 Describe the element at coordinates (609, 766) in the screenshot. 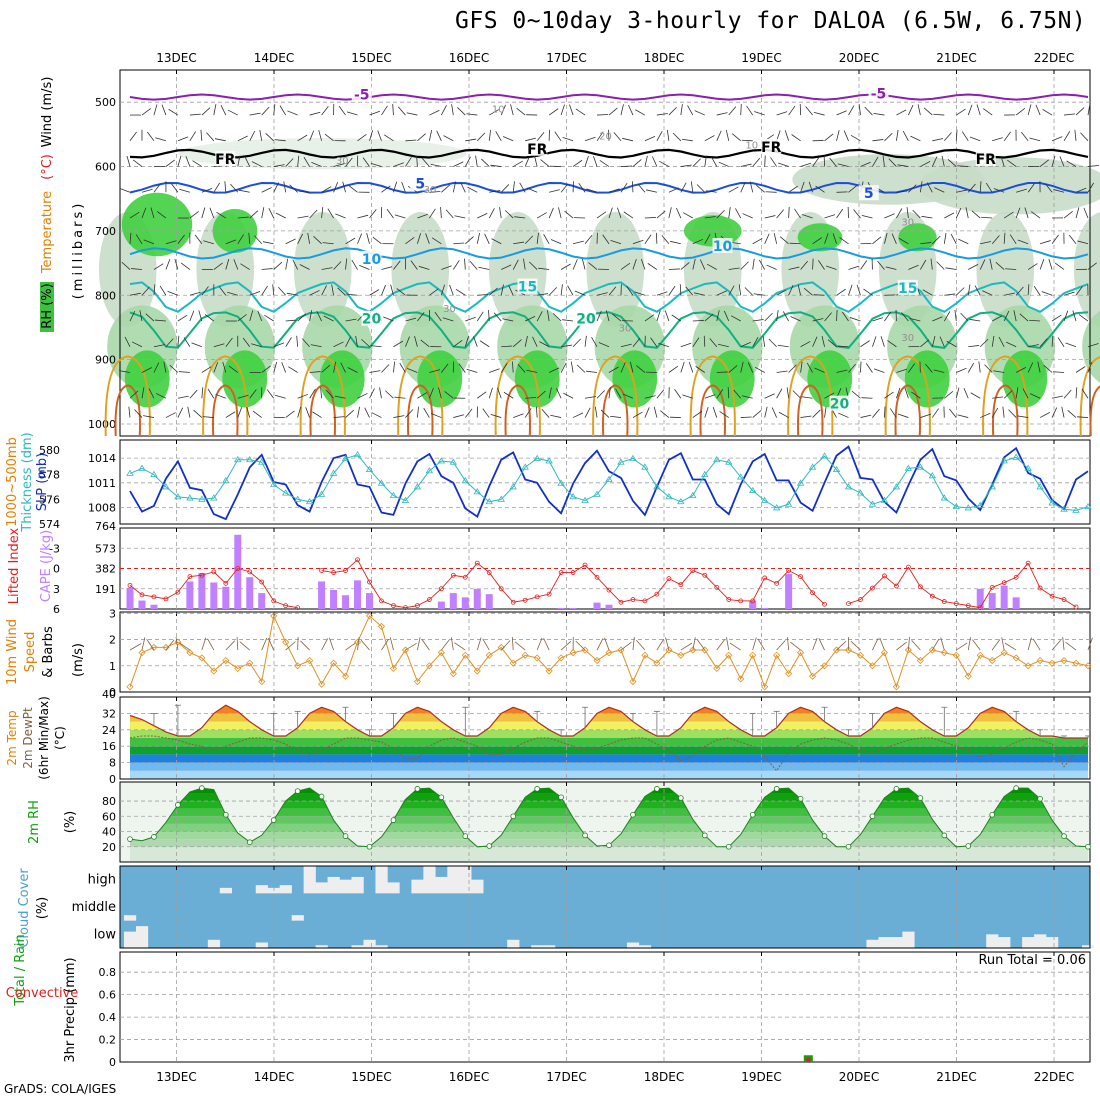

I see `temp-band` at that location.